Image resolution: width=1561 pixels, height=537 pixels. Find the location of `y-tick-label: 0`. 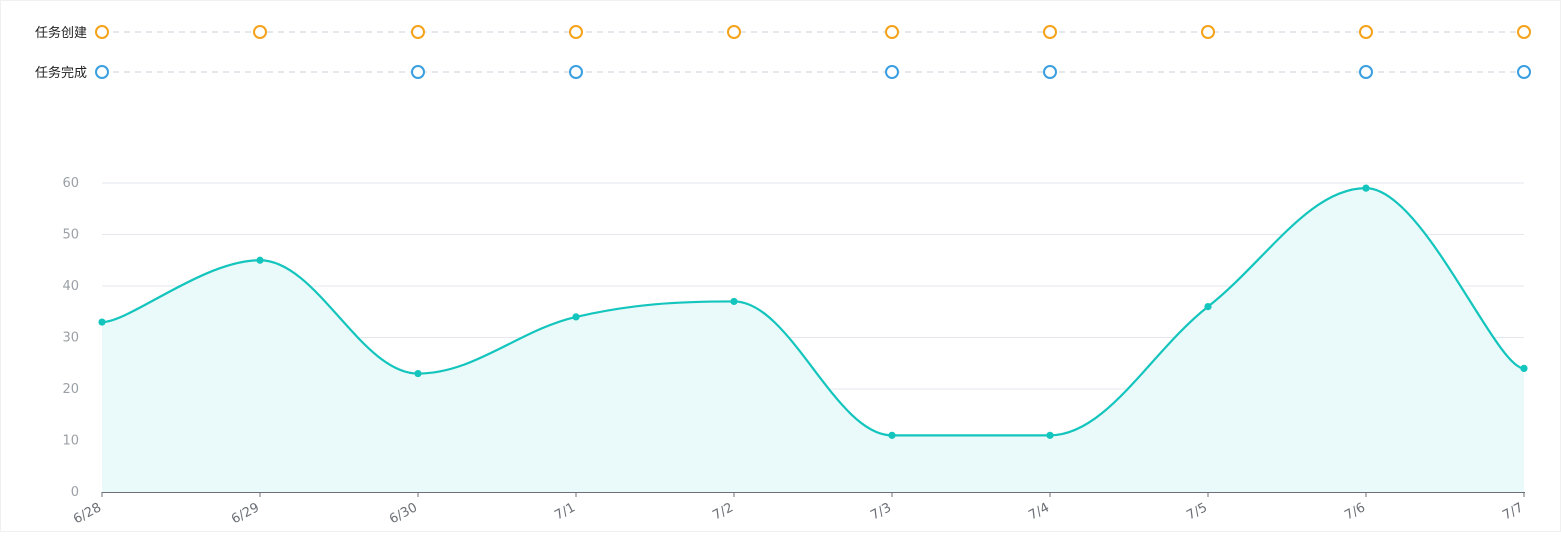

y-tick-label: 0 is located at coordinates (75, 492).